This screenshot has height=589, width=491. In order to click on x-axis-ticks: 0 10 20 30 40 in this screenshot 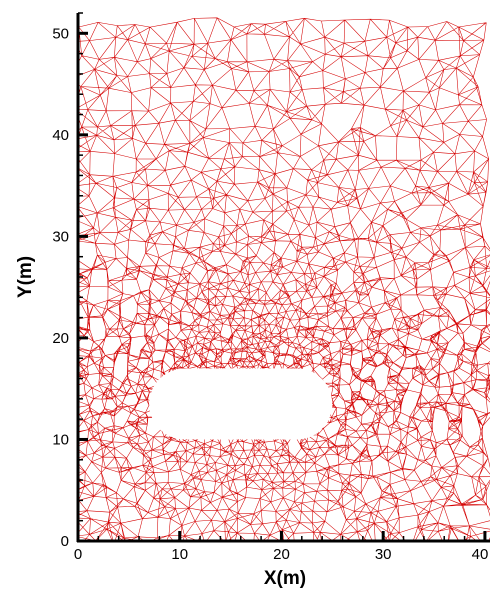, I will do `click(281, 547)`.